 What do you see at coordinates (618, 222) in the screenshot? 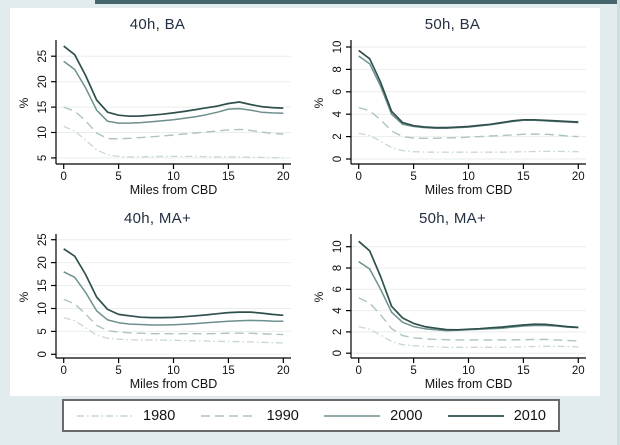
I see `right-edge-strip` at bounding box center [618, 222].